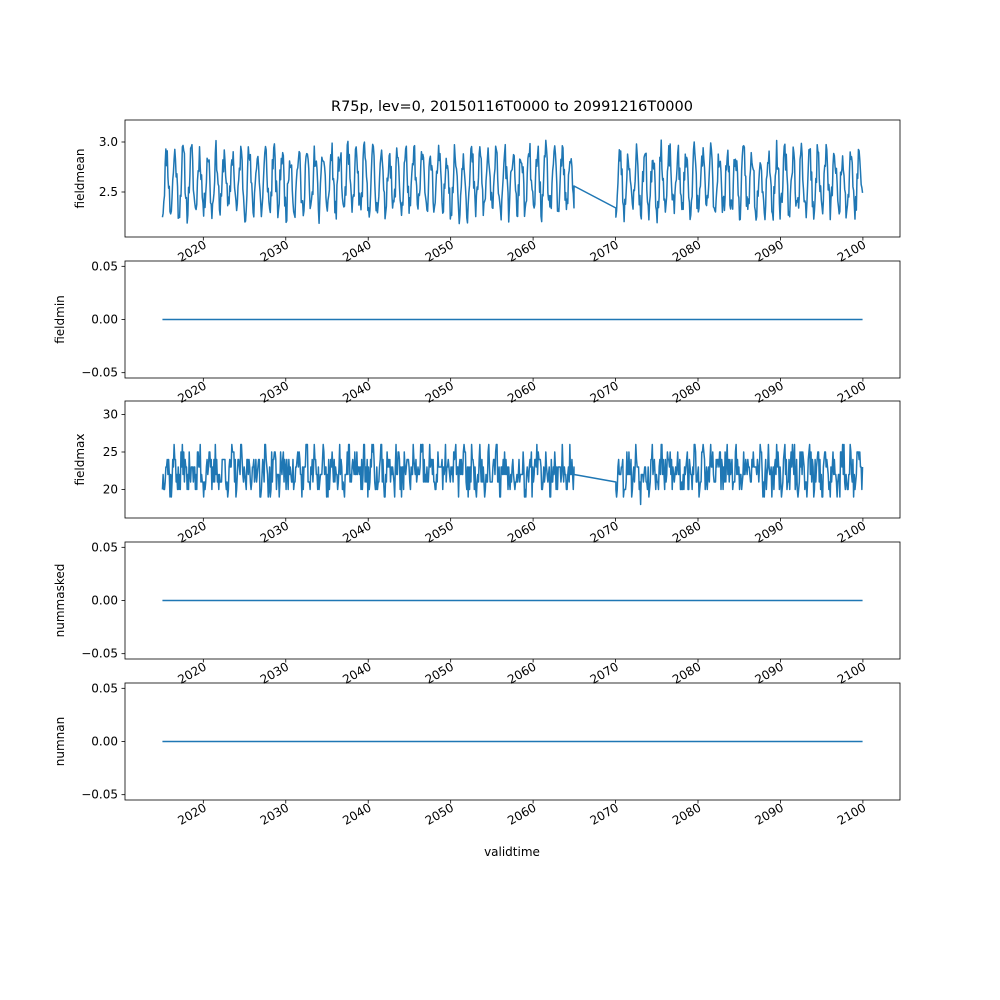 This screenshot has width=1000, height=1000. Describe the element at coordinates (110, 452) in the screenshot. I see `y-tick-label: 25` at that location.